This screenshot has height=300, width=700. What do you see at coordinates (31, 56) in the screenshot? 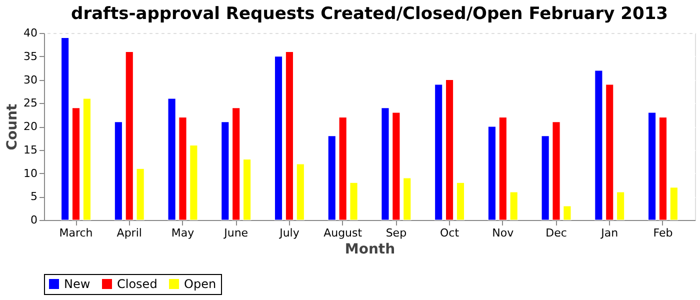
I see `y-tick-label: 35` at bounding box center [31, 56].